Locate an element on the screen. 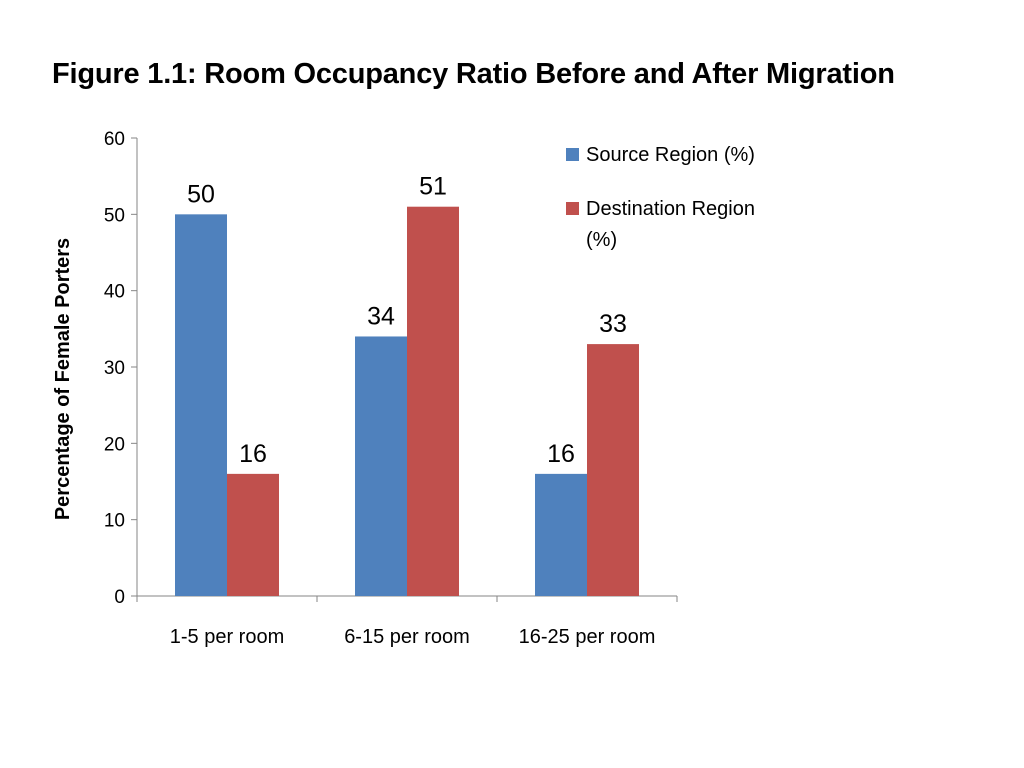 Image resolution: width=1024 pixels, height=768 pixels. y-axis-label: Percentage of Female Porters is located at coordinates (63, 379).